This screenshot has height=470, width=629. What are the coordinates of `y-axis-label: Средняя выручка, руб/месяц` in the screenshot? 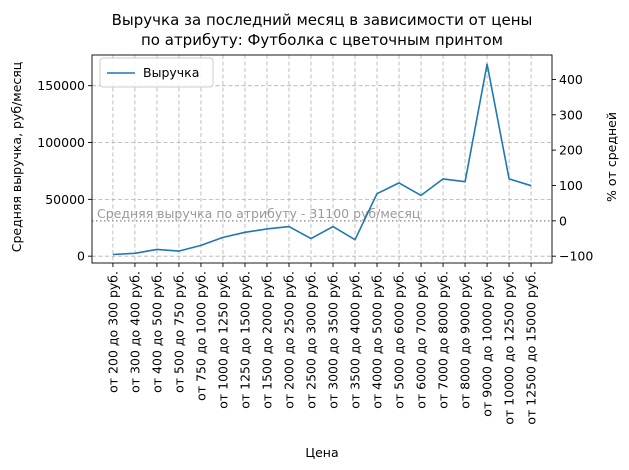 It's located at (16, 157).